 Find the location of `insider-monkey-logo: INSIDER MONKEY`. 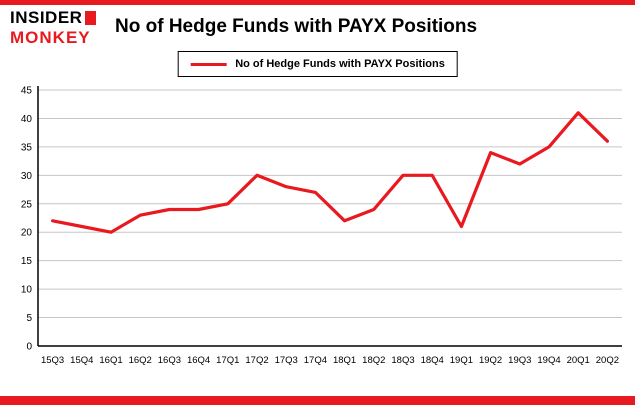

insider-monkey-logo: INSIDER MONKEY is located at coordinates (53, 27).